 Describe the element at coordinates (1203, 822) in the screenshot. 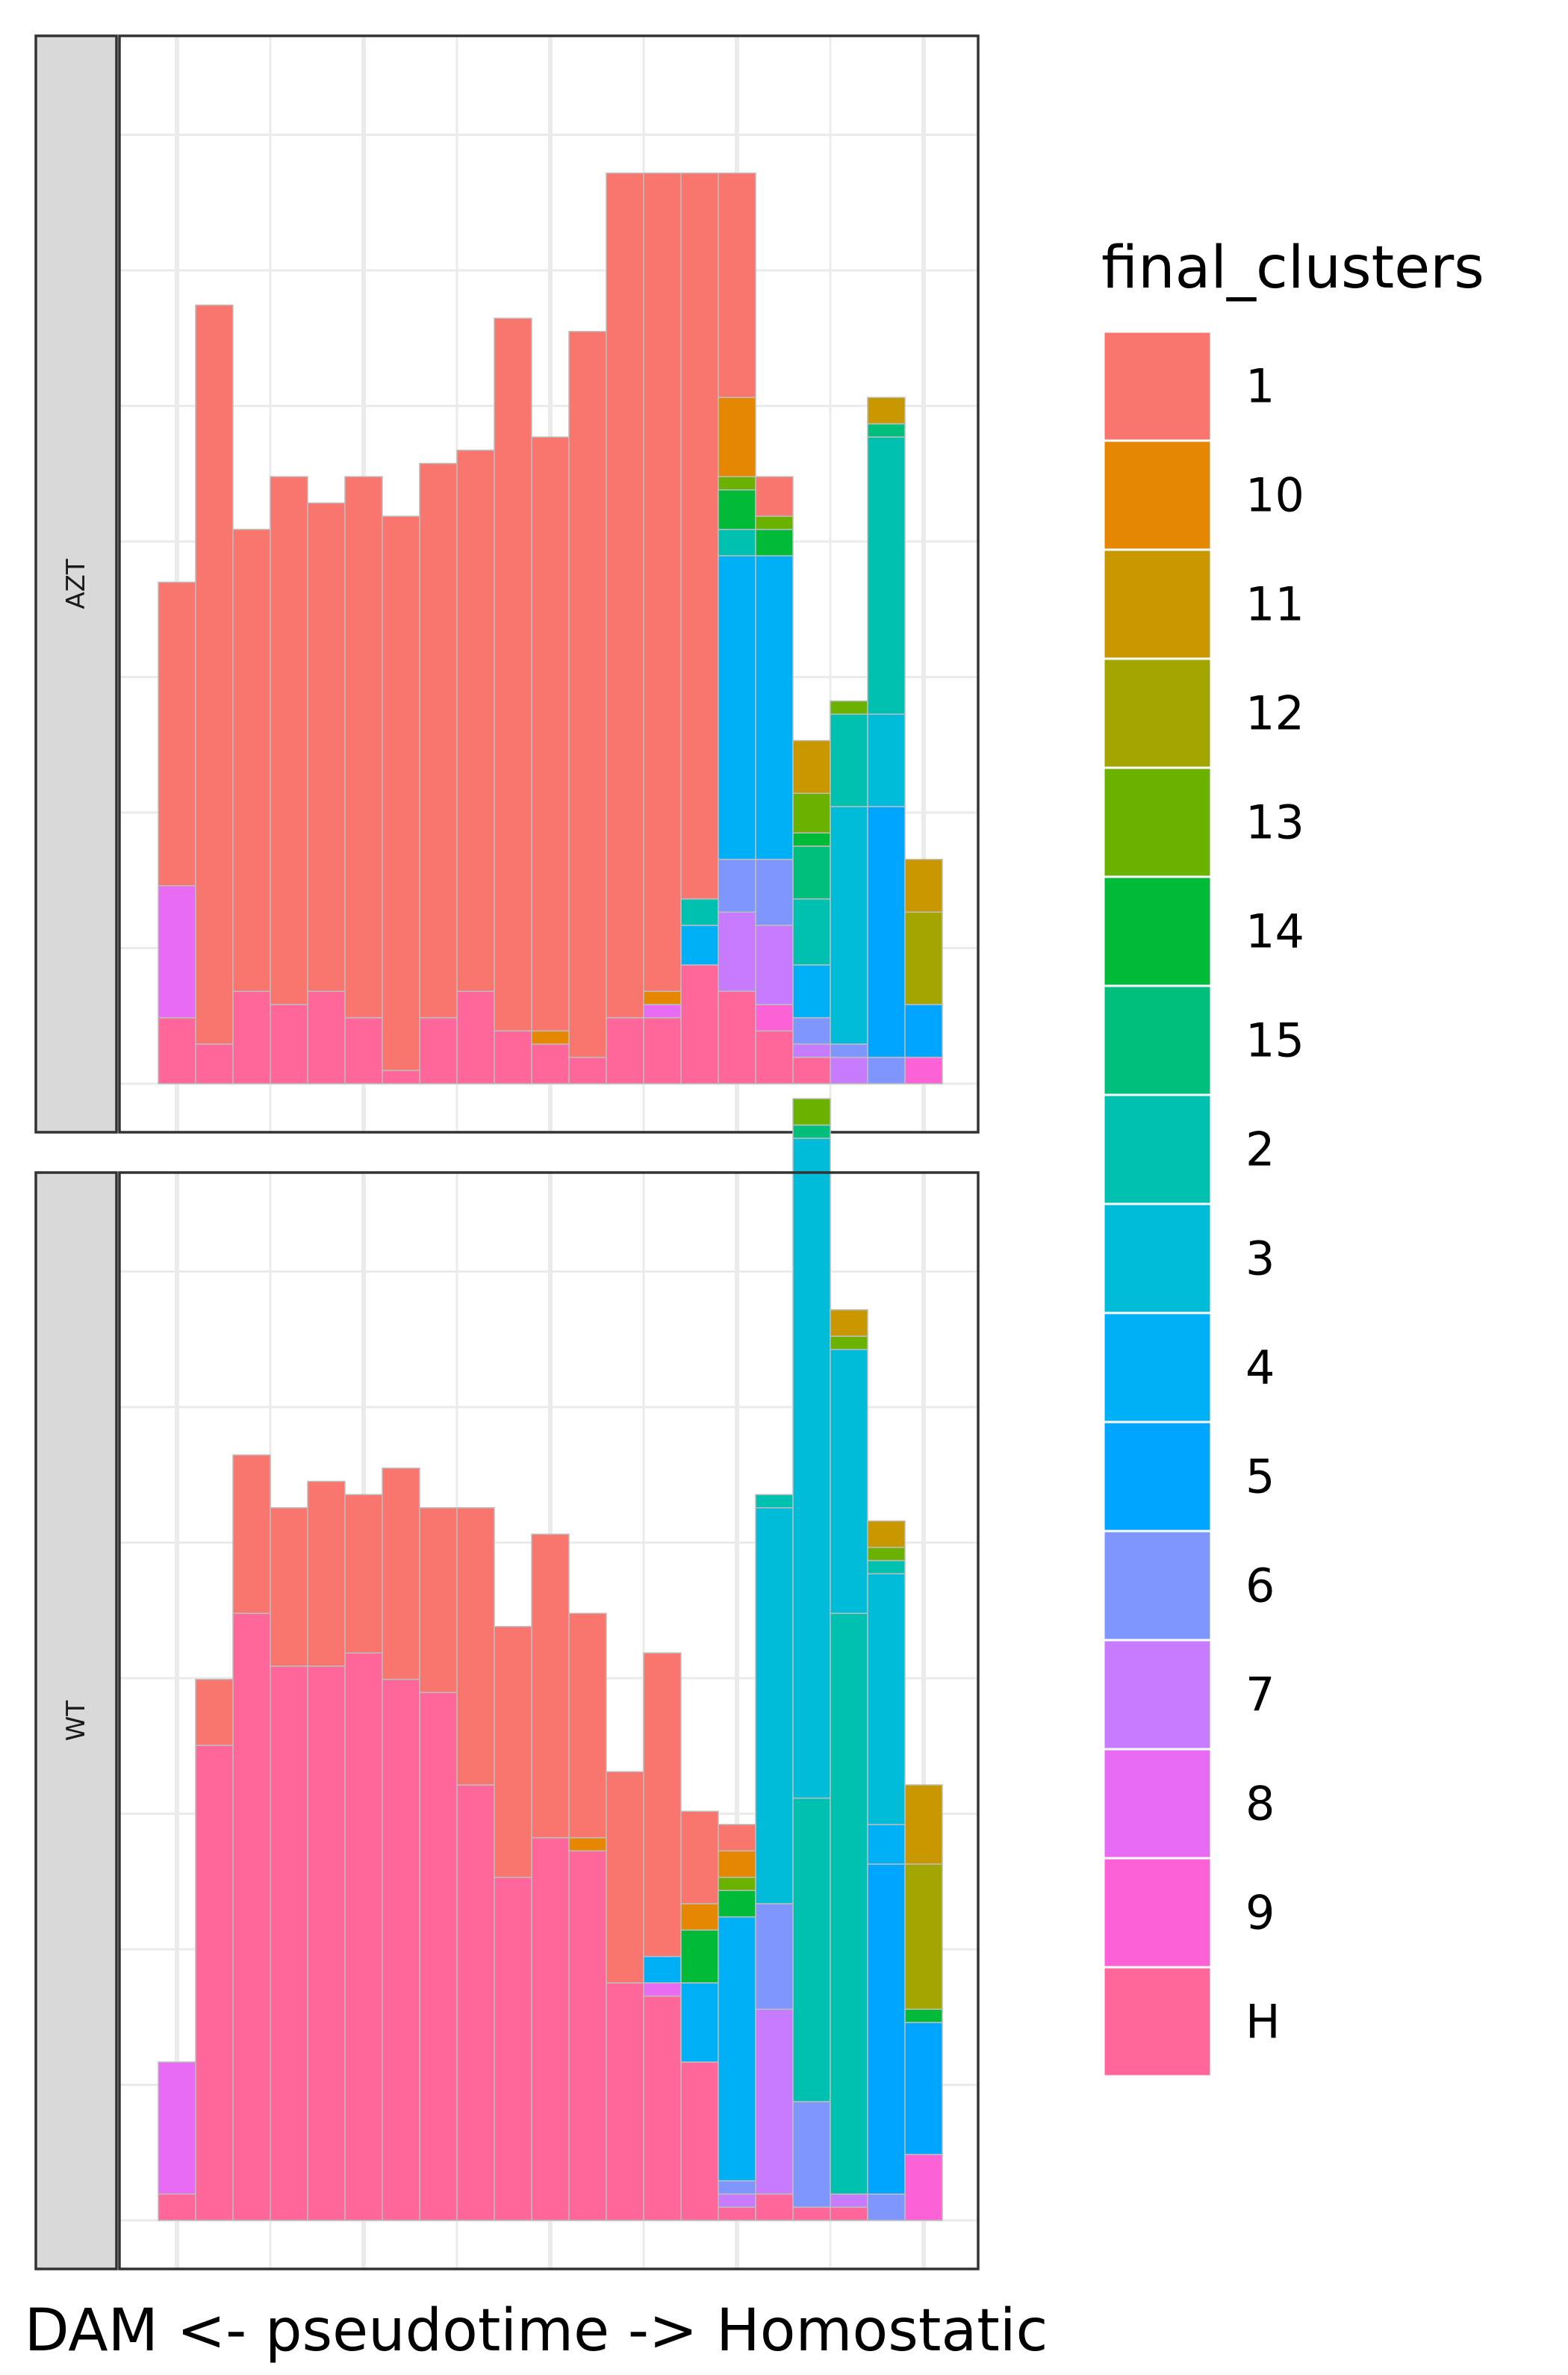

I see `legend-item-13: 13` at that location.